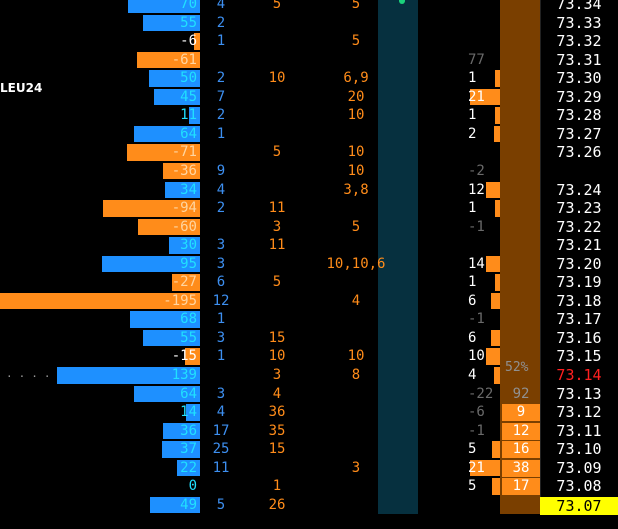  I want to click on price-cell: 73.29, so click(579, 96).